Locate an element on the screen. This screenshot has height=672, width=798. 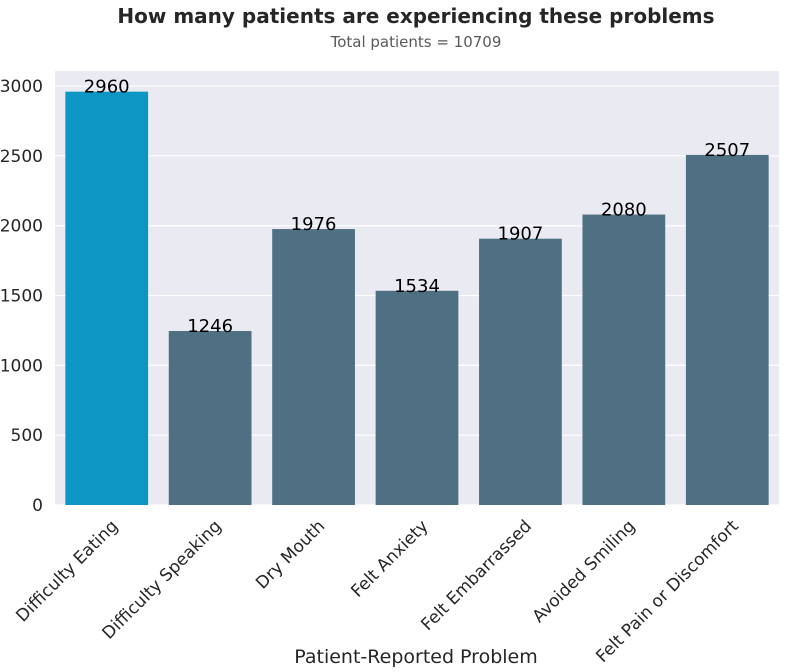
data-label: 2080 is located at coordinates (624, 210).